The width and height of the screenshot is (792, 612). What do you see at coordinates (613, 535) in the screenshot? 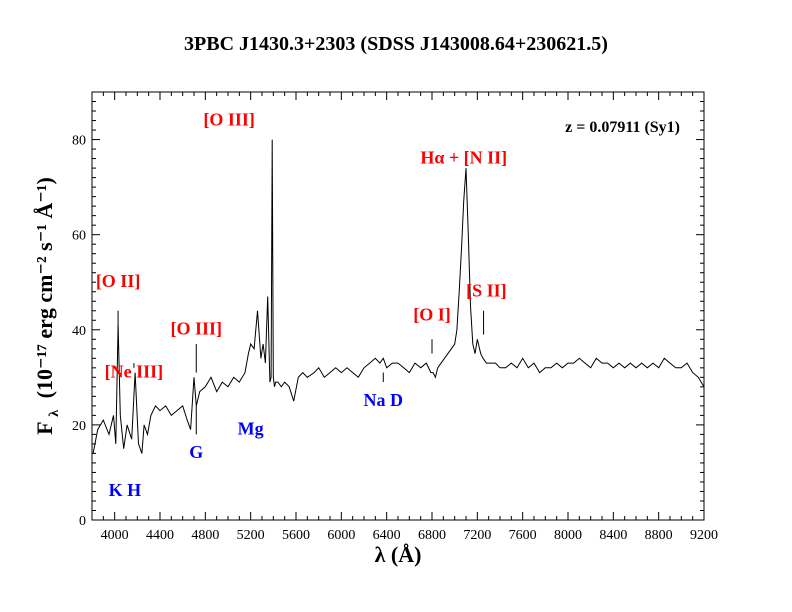
I see `x-tick-label: 8400` at bounding box center [613, 535].